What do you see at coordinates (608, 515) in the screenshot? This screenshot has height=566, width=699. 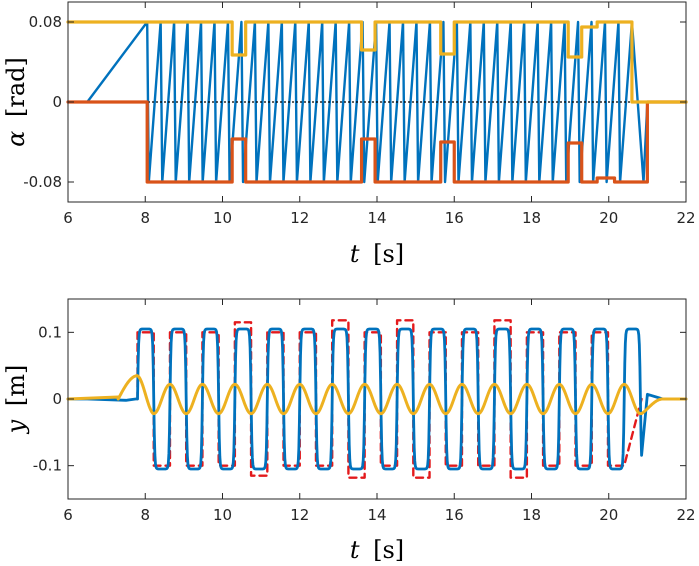 I see `y-xtick-label: 20` at bounding box center [608, 515].